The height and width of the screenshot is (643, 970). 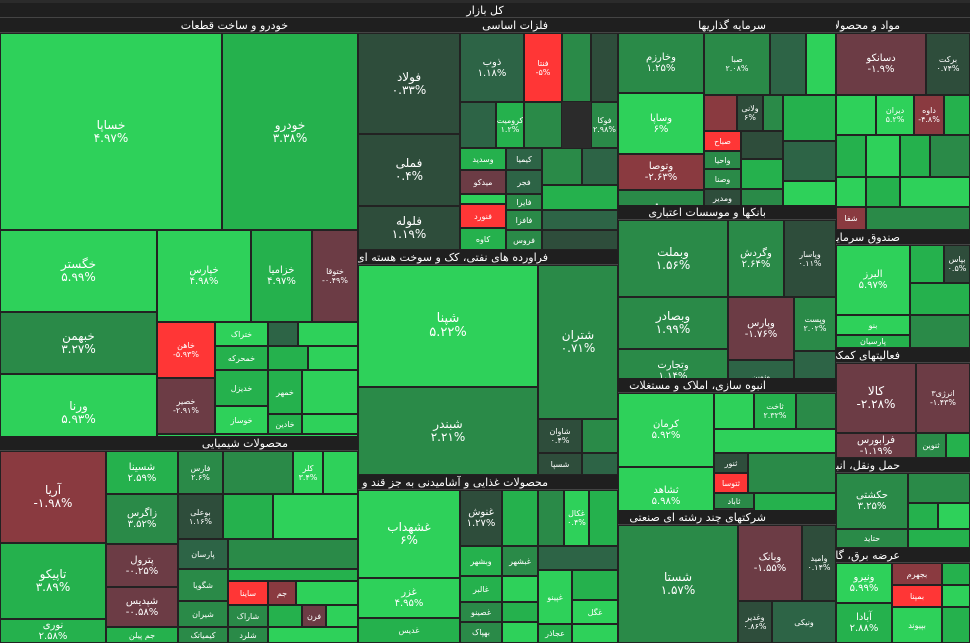 I want to click on tile-vani: ولانی ۶%, so click(x=750, y=113).